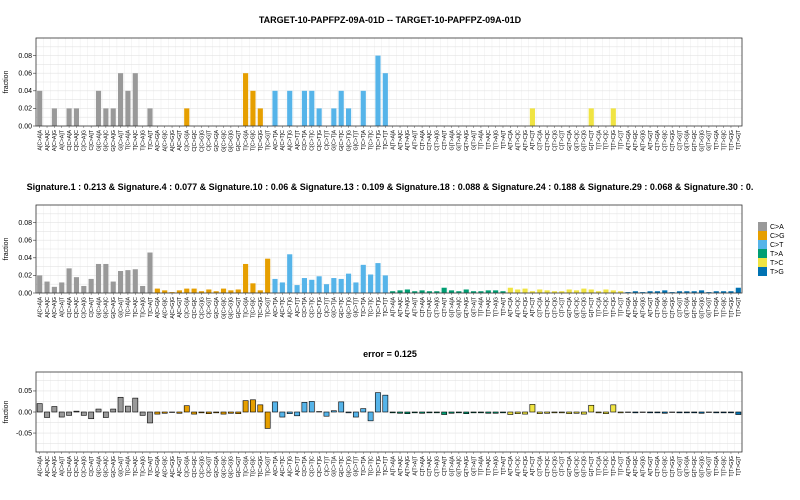 The width and height of the screenshot is (800, 500). I want to click on x-tick-label: G[T>A]G, so click(467, 466).